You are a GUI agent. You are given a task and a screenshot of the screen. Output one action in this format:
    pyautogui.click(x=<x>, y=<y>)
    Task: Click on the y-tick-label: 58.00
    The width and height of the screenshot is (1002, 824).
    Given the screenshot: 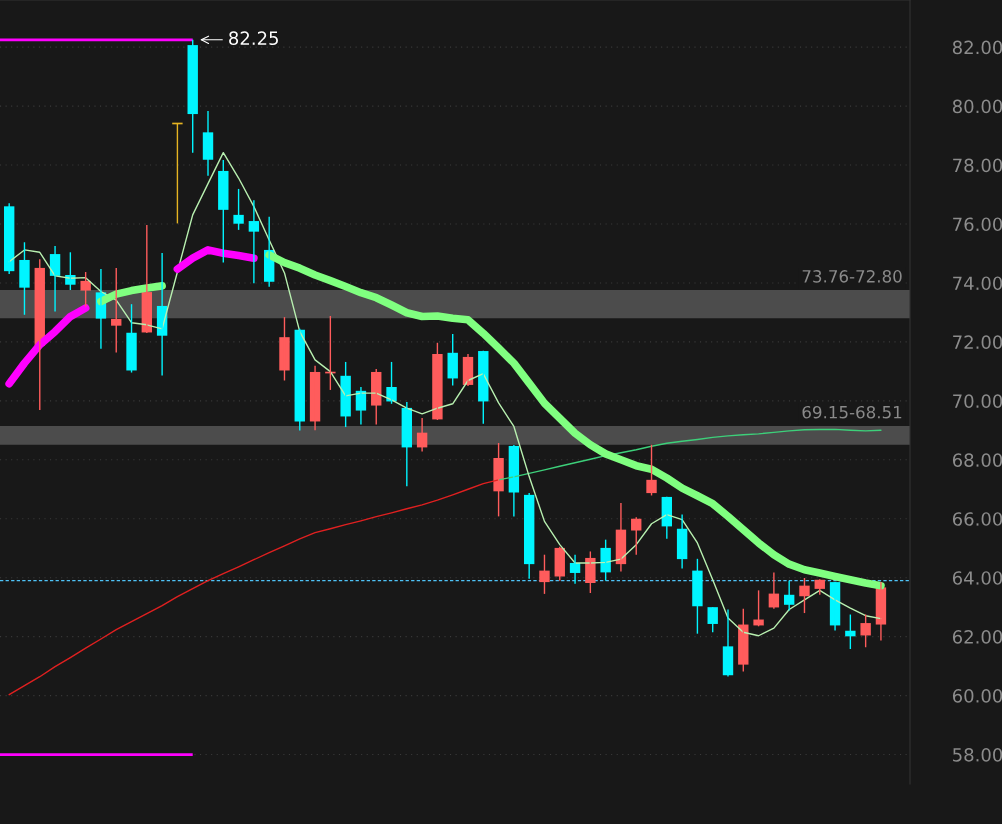 What is the action you would take?
    pyautogui.click(x=977, y=754)
    